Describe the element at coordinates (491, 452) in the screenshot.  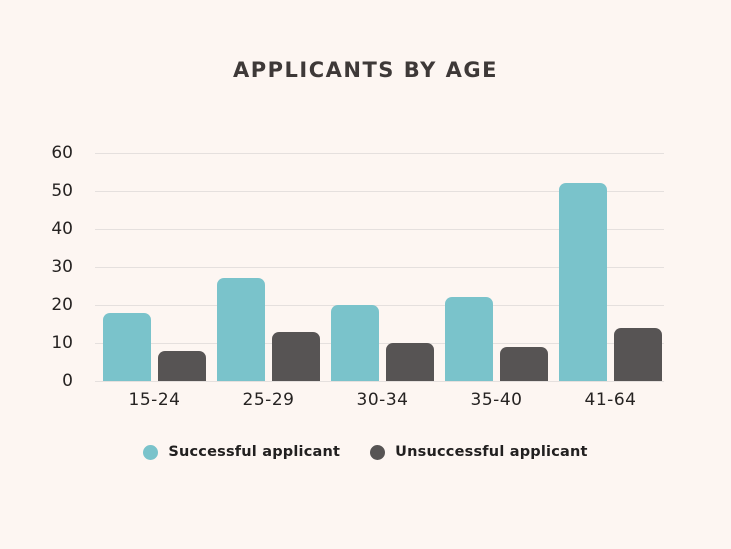
I see `legend-label: Unsuccessful applicant` at that location.